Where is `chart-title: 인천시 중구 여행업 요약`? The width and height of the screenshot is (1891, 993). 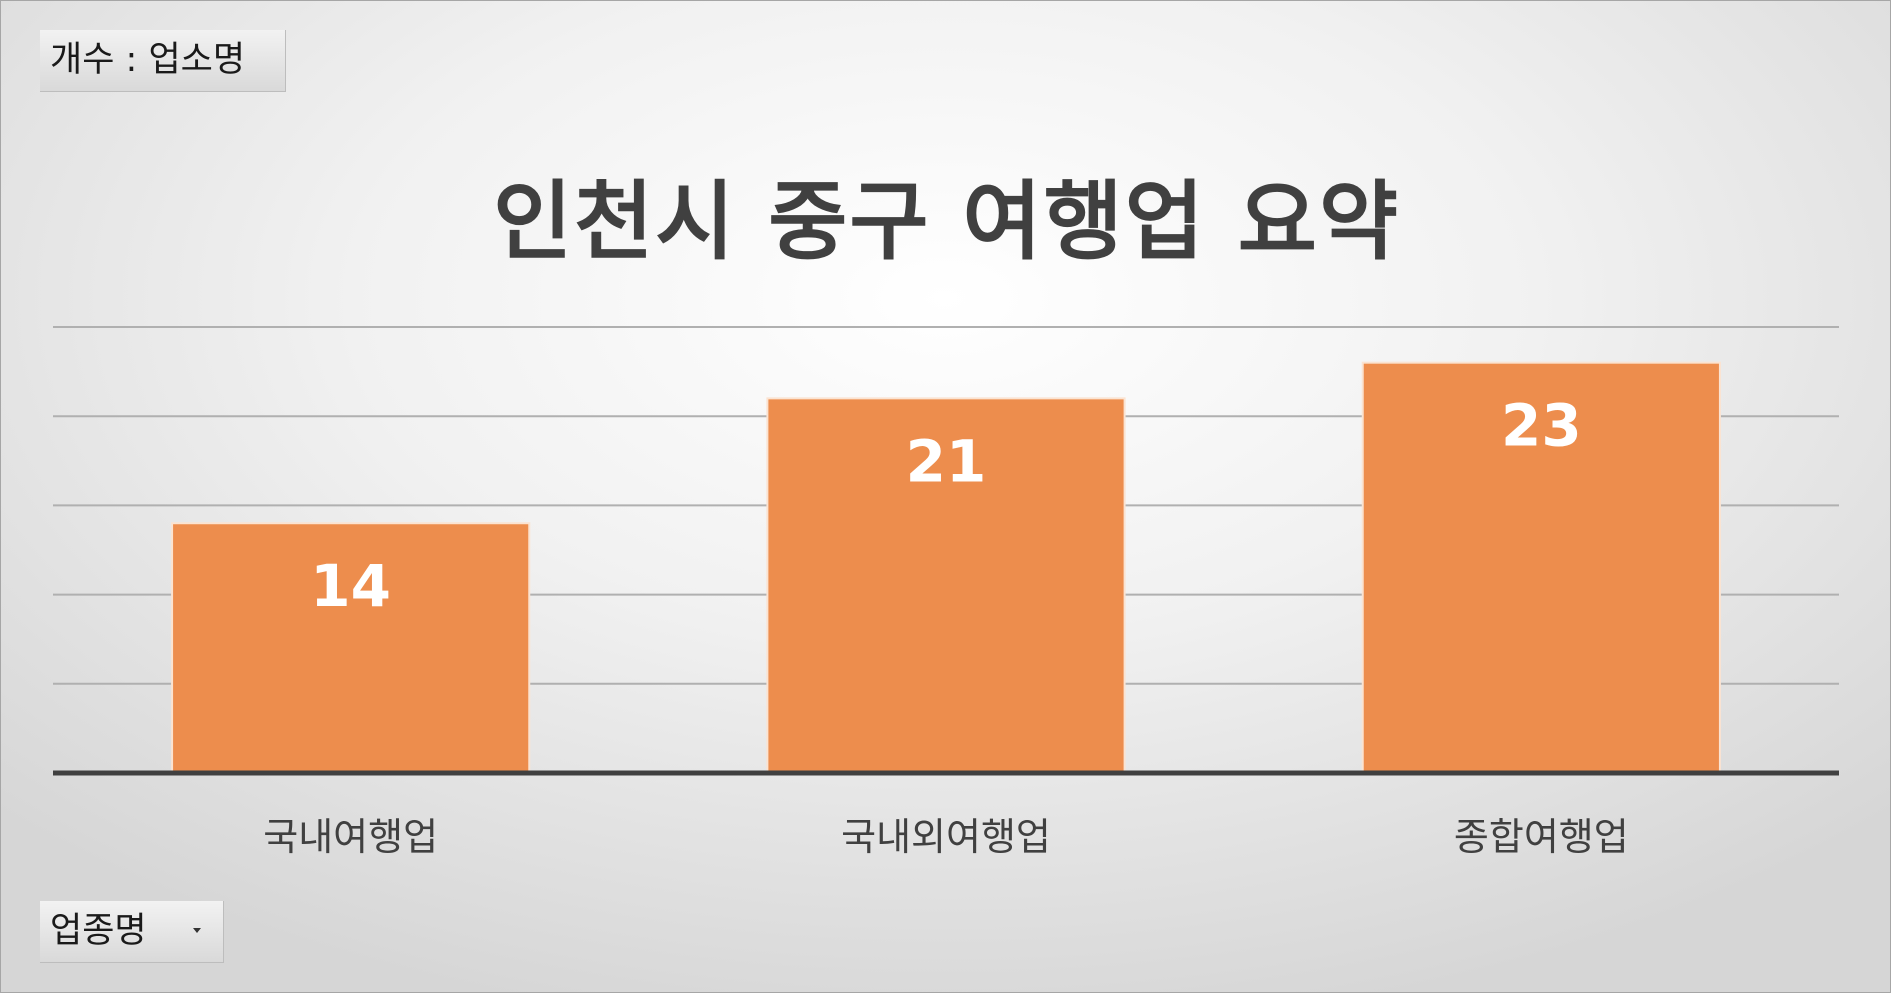
chart-title: 인천시 중구 여행업 요약 is located at coordinates (946, 222).